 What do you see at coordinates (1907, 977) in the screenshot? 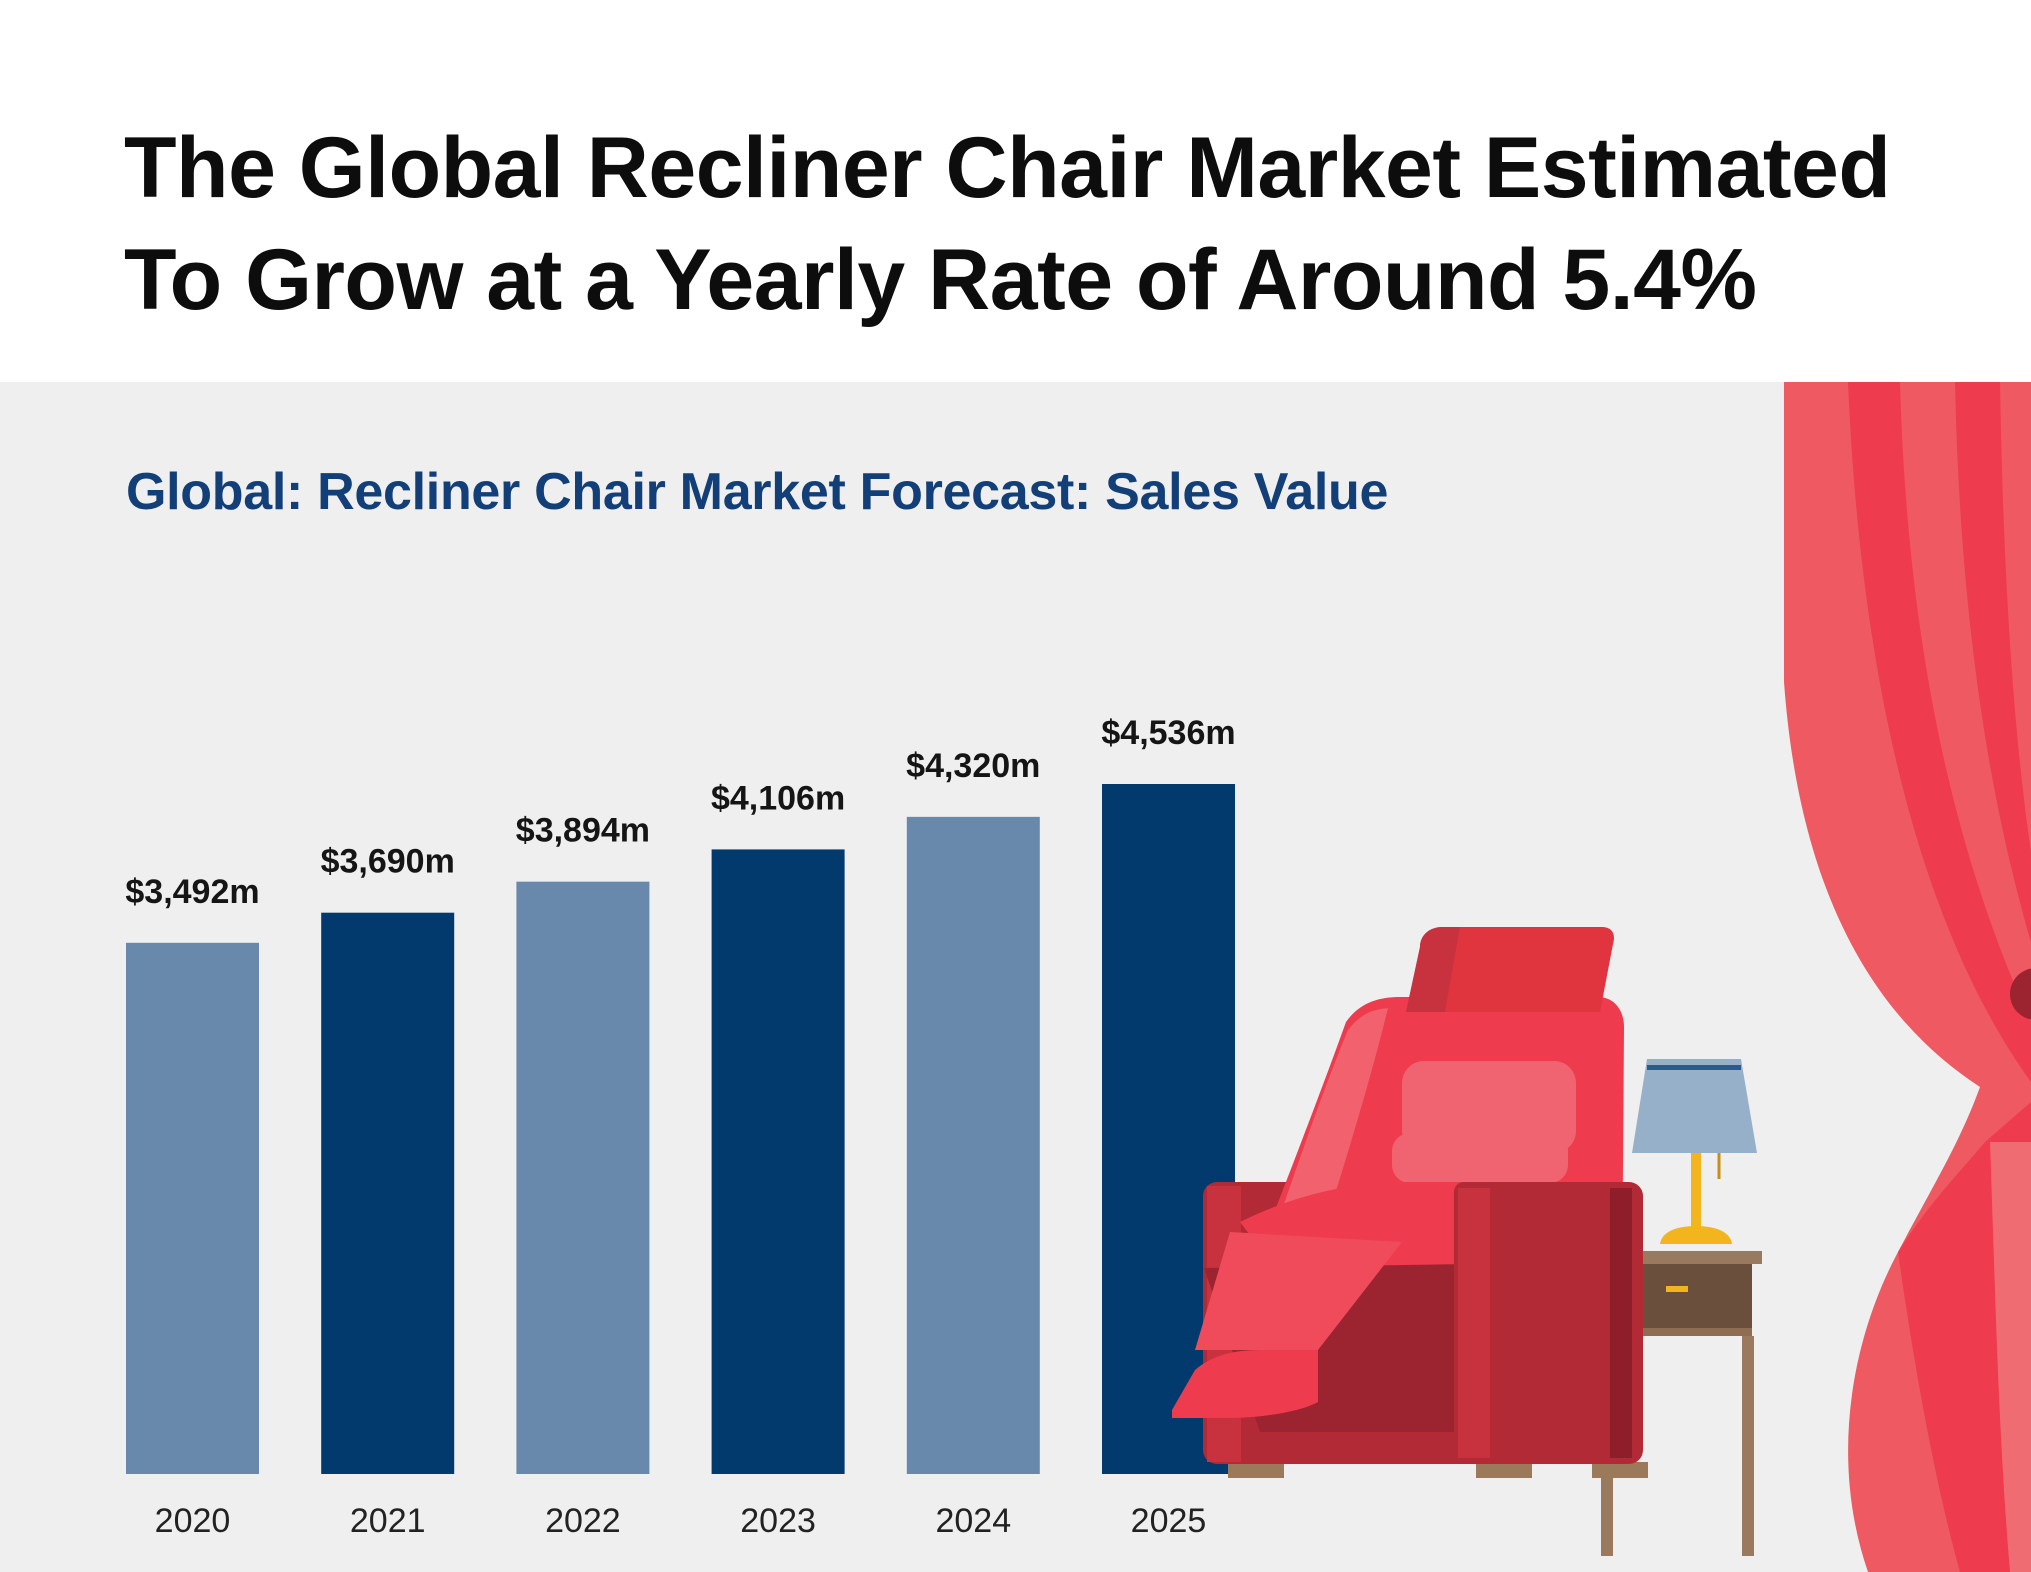
I see `curtain-illustration` at bounding box center [1907, 977].